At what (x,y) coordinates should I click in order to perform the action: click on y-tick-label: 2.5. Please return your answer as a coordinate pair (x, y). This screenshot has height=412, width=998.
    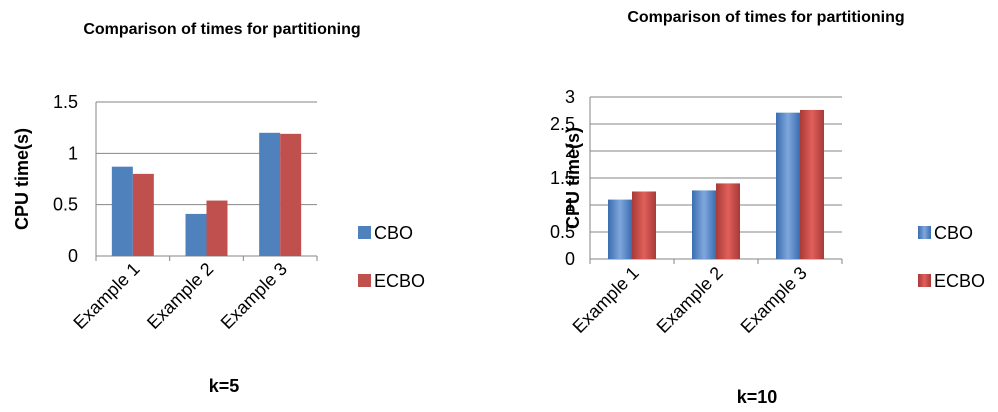
    Looking at the image, I should click on (562, 124).